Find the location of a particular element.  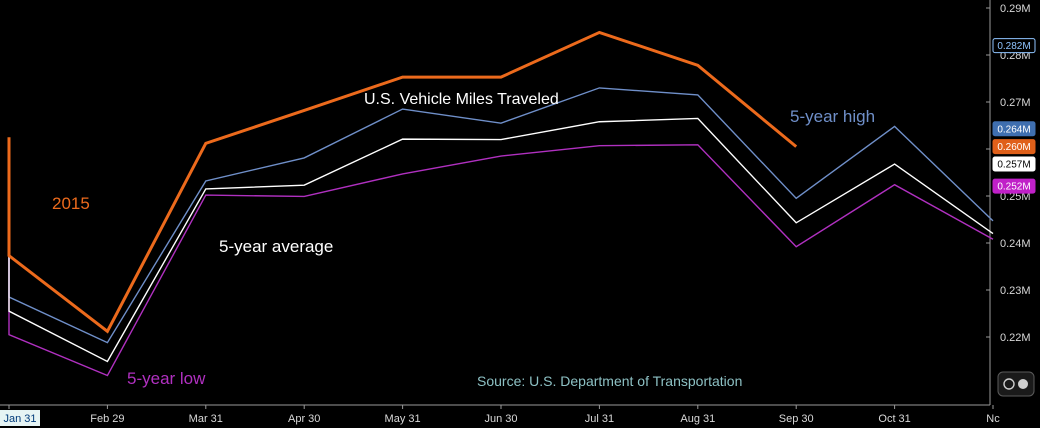

value-badge: 0.264M is located at coordinates (1014, 129).